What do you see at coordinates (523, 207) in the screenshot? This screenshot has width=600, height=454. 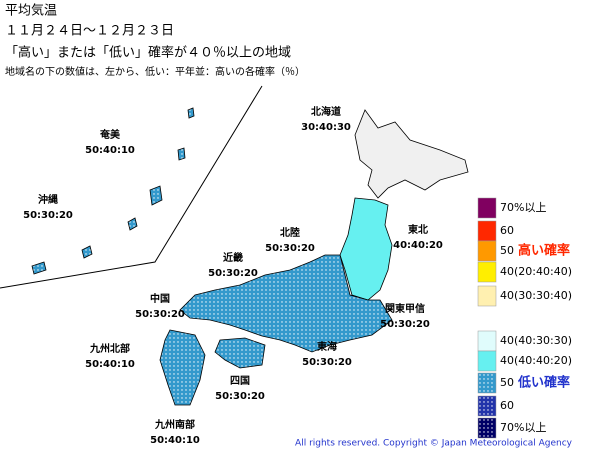 I see `legend-label: 70%以上` at bounding box center [523, 207].